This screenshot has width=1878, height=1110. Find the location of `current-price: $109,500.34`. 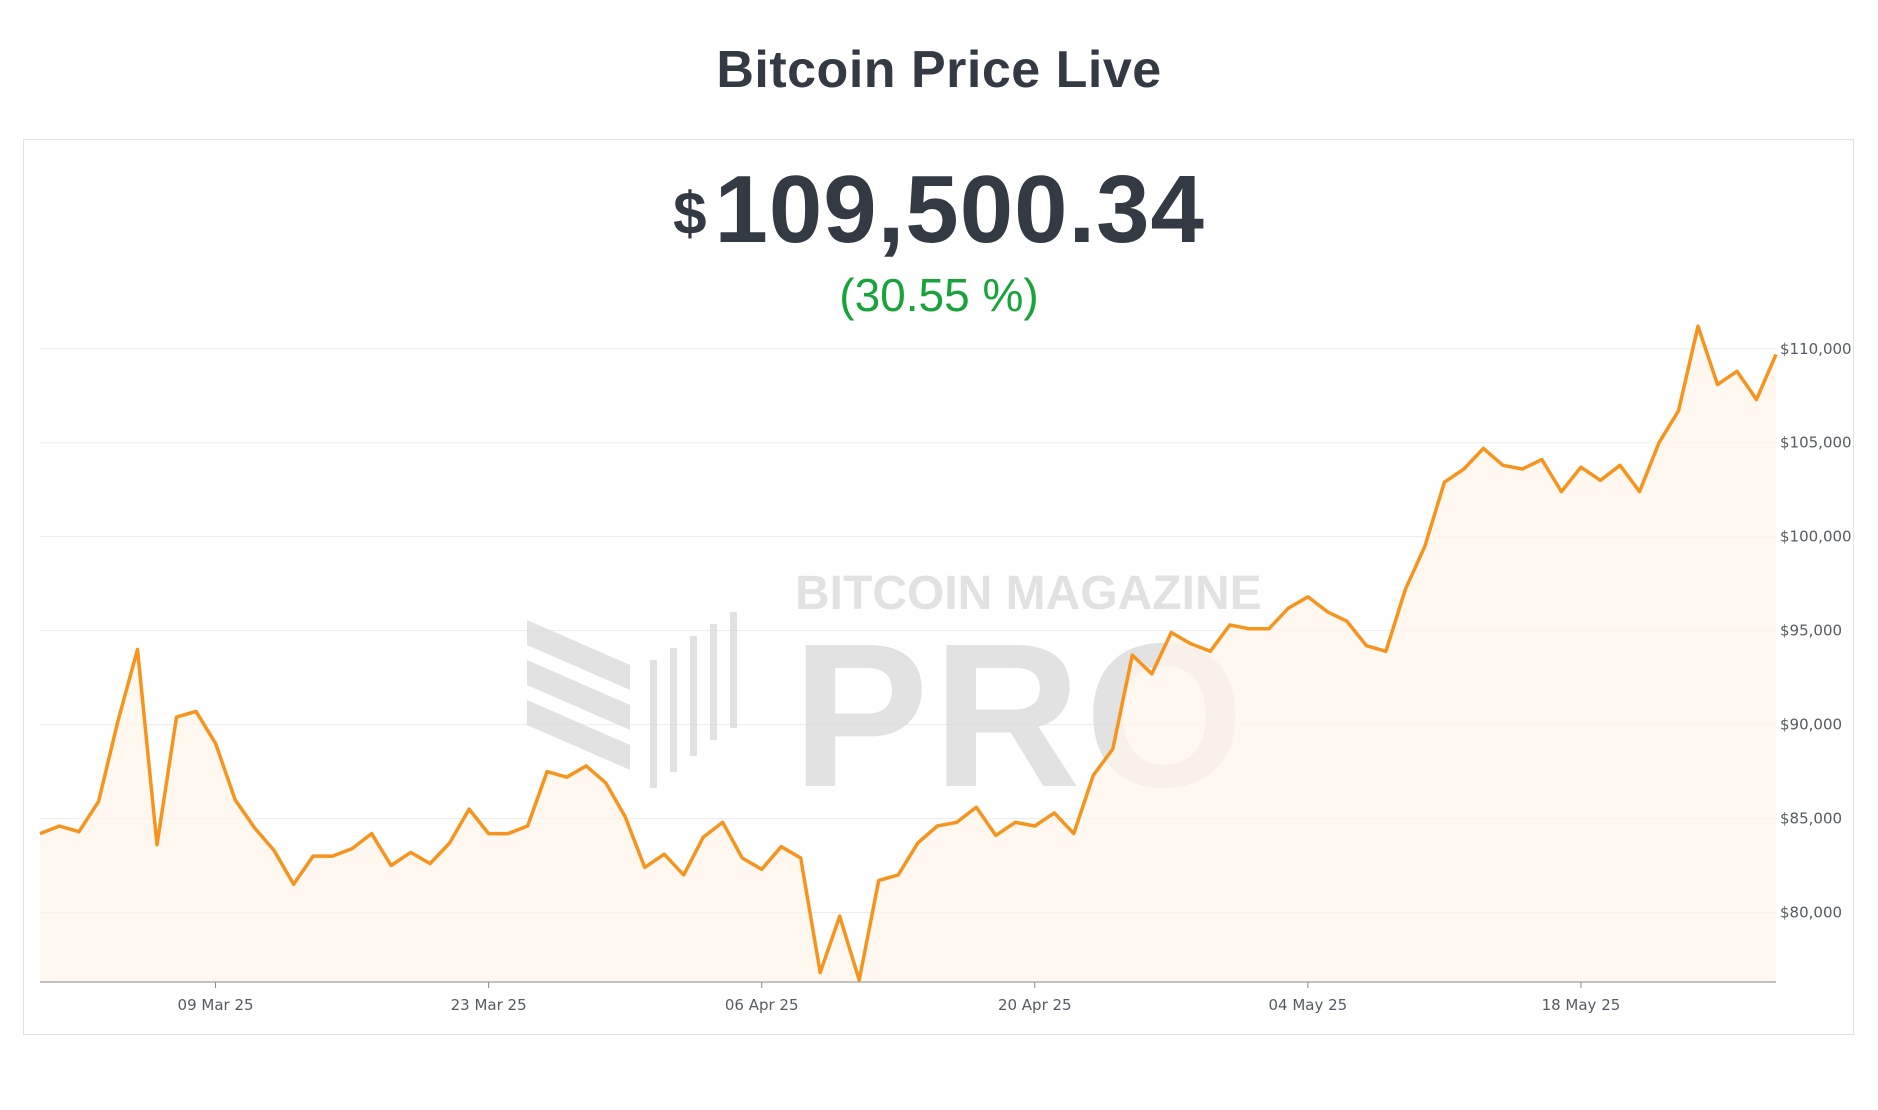

current-price: $109,500.34 is located at coordinates (939, 210).